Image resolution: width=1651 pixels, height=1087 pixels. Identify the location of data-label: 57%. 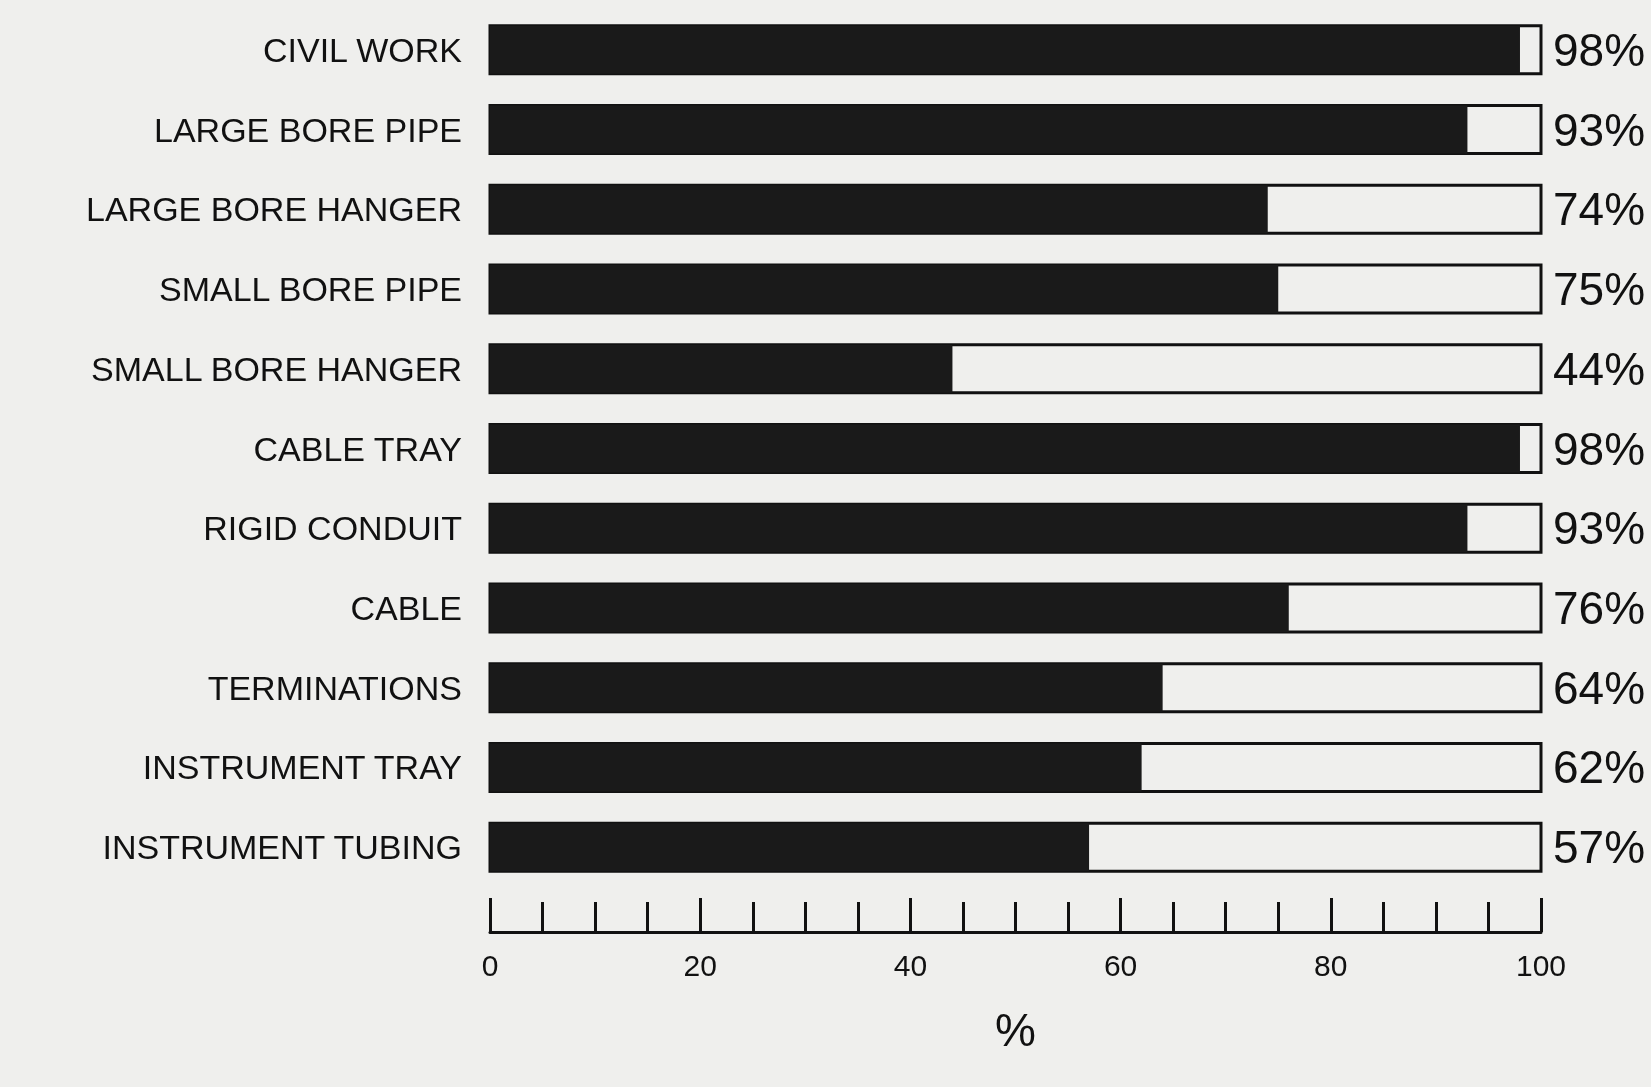
(1599, 847).